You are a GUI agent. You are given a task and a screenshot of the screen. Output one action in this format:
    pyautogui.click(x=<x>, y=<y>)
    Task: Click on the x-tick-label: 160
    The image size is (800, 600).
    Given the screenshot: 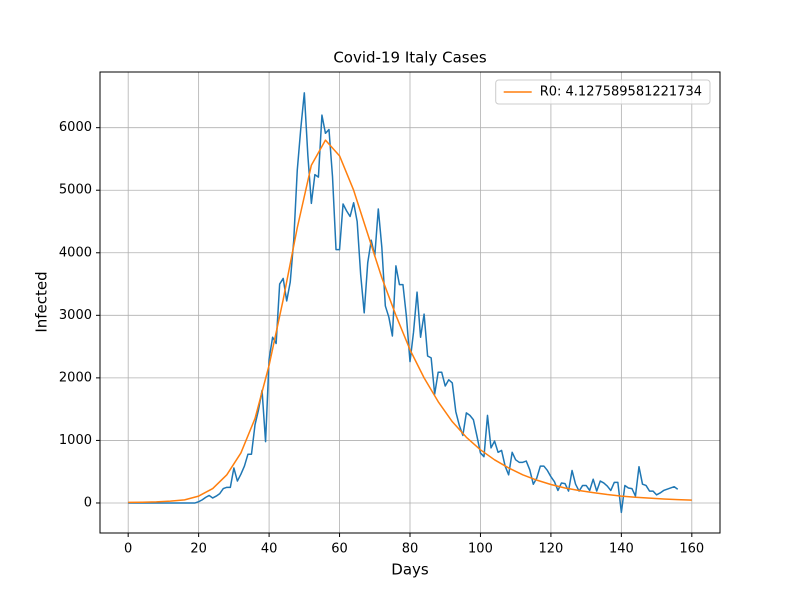 What is the action you would take?
    pyautogui.click(x=691, y=549)
    